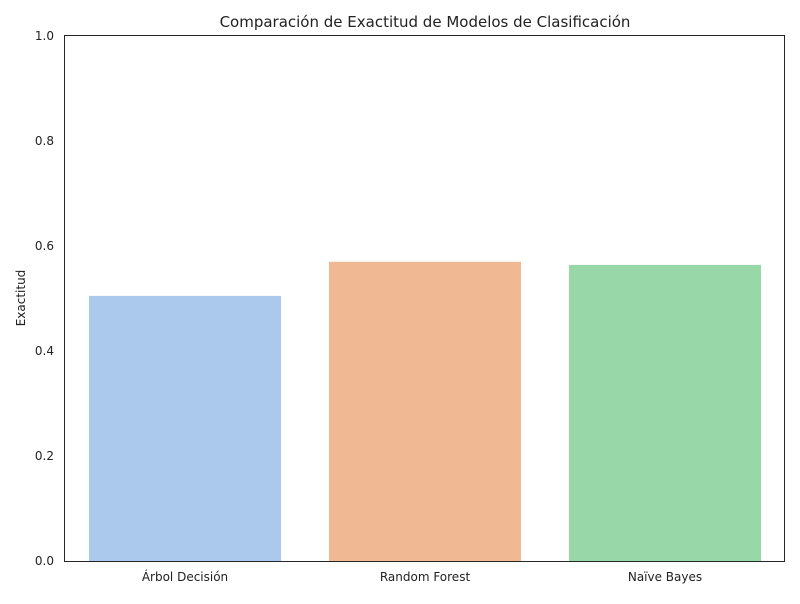 The height and width of the screenshot is (604, 800). What do you see at coordinates (44, 36) in the screenshot?
I see `y-tick-label: 1.0` at bounding box center [44, 36].